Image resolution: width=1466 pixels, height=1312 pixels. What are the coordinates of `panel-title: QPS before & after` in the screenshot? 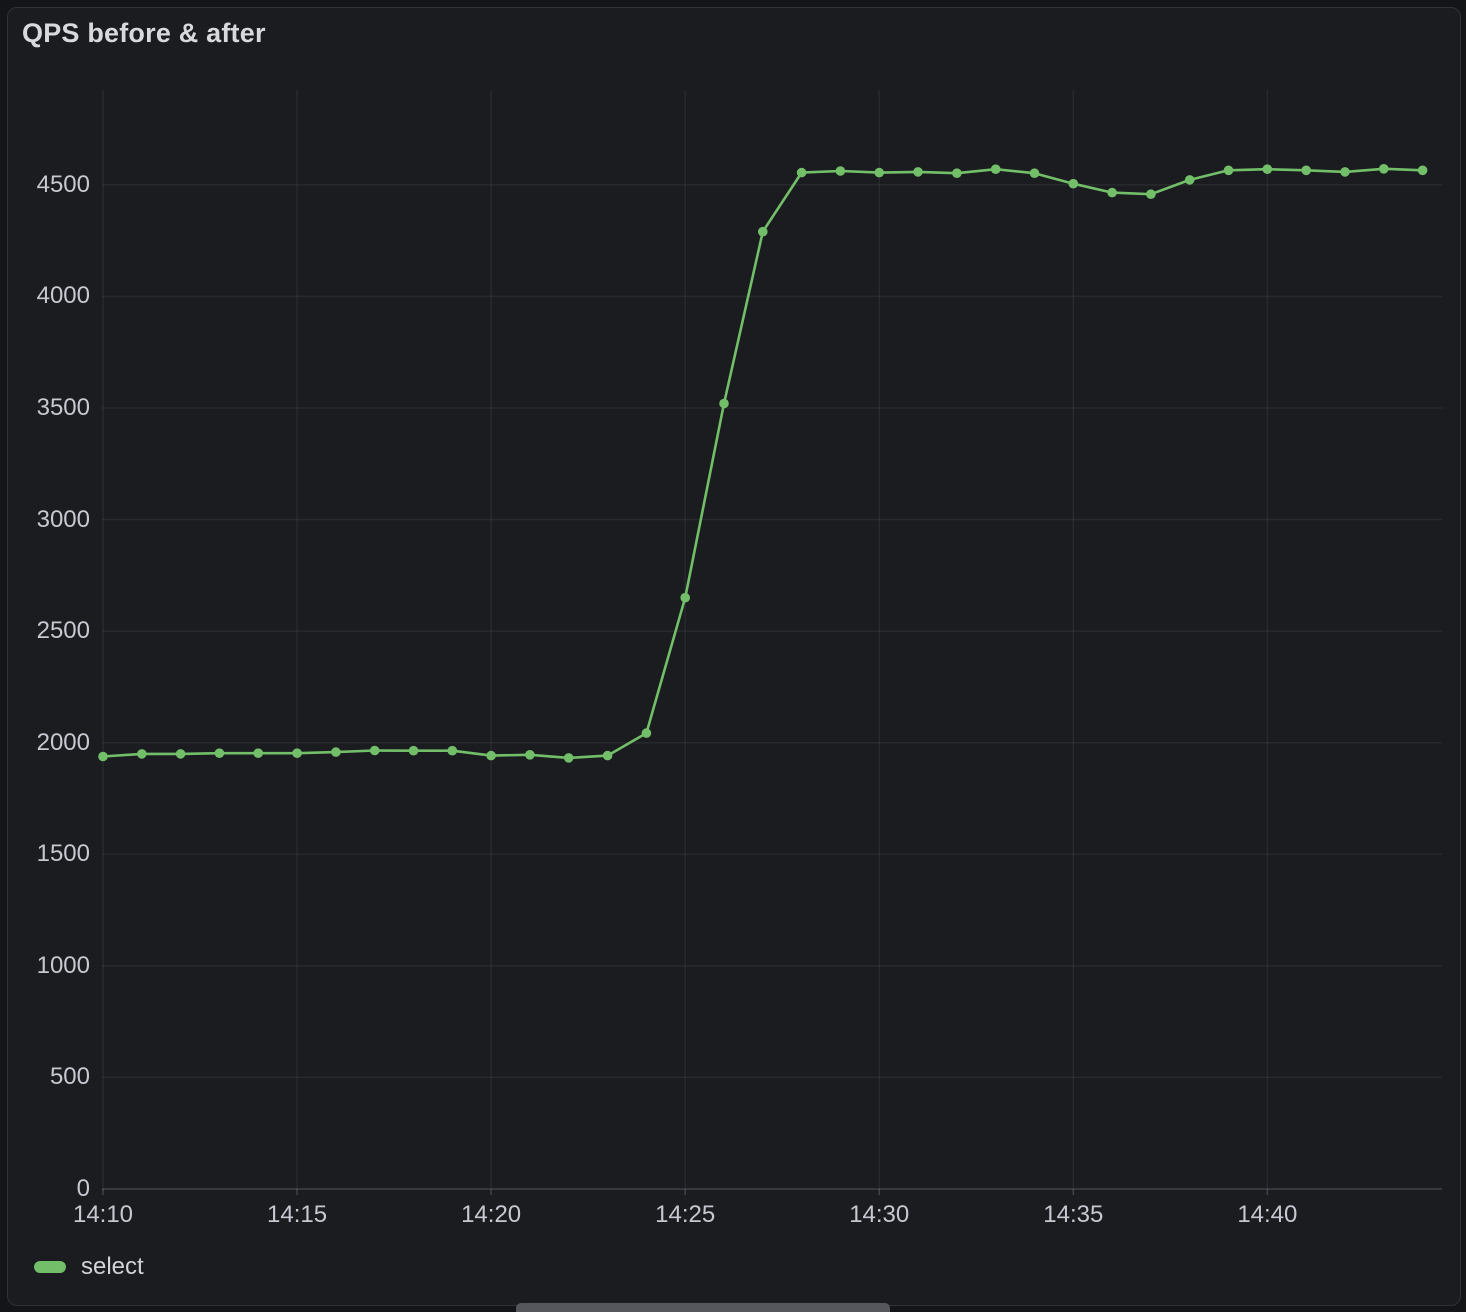 It's located at (144, 33).